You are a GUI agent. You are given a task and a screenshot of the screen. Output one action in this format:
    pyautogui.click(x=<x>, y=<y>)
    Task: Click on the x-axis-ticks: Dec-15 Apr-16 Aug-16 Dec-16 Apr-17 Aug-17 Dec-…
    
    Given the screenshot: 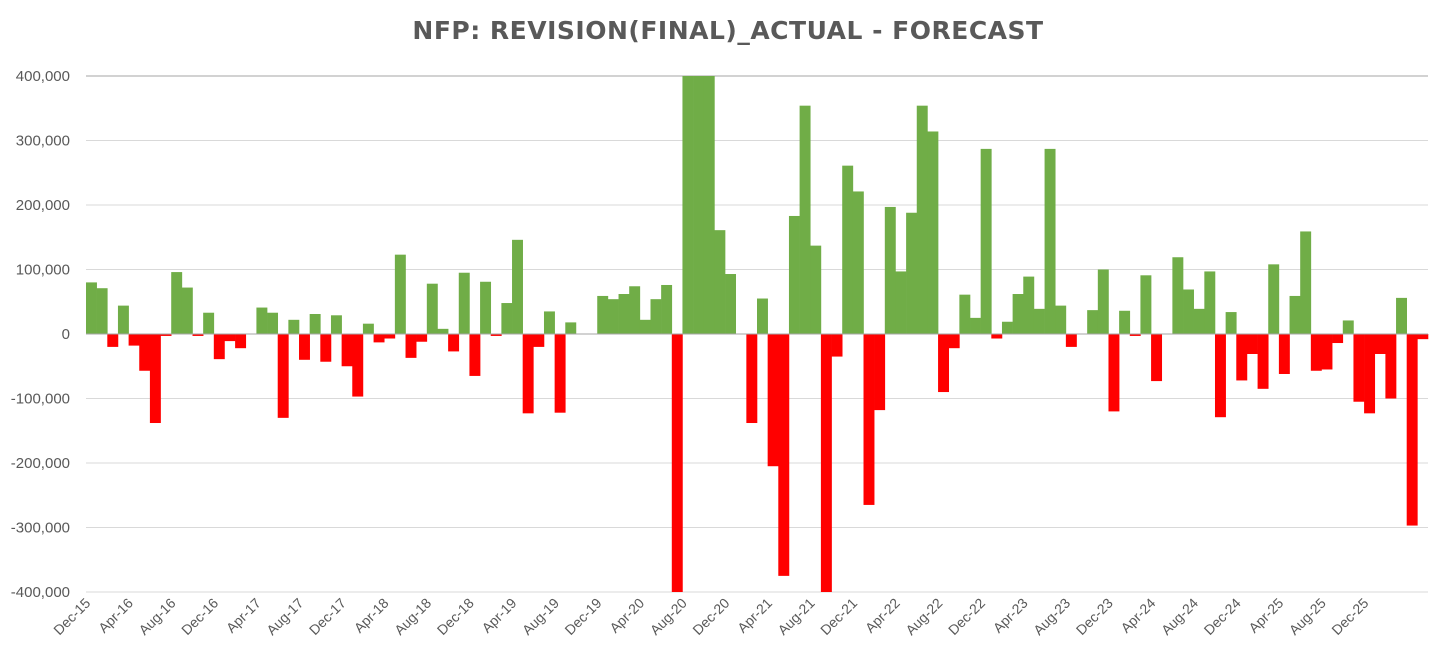 What is the action you would take?
    pyautogui.click(x=710, y=616)
    